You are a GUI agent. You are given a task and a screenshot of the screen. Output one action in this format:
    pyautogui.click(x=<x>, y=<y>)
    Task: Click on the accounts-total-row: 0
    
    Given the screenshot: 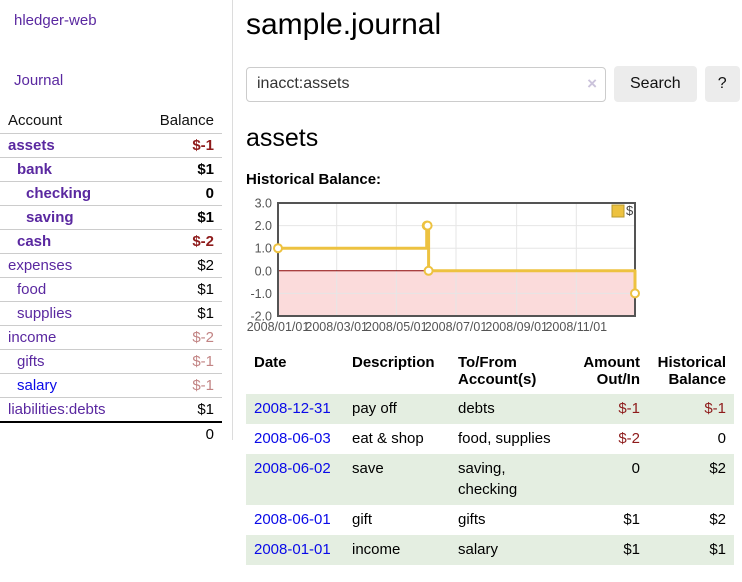 What is the action you would take?
    pyautogui.click(x=111, y=433)
    